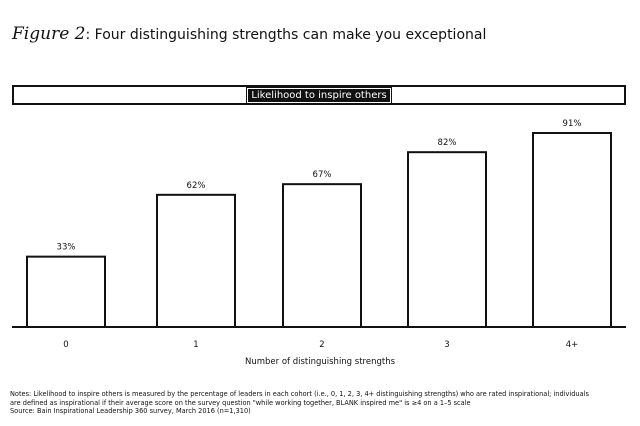  I want to click on x-tick-label-2: 2, so click(321, 345).